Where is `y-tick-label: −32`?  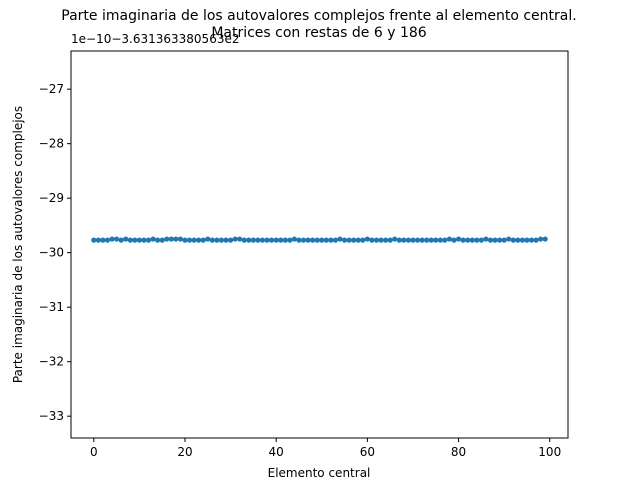
y-tick-label: −32 is located at coordinates (51, 362).